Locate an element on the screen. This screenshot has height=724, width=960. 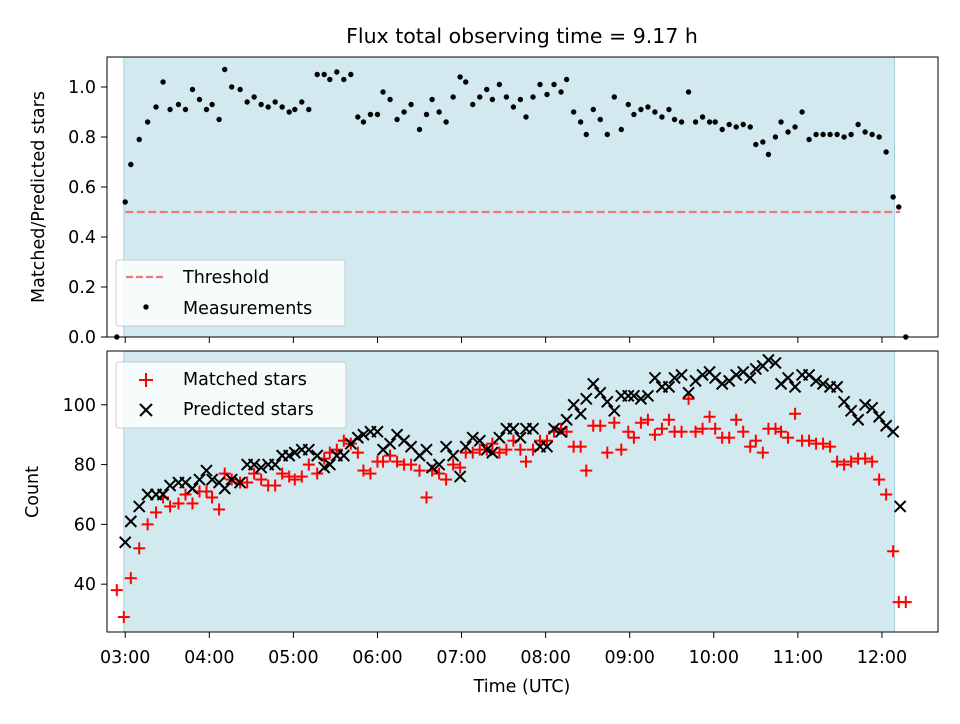
x-axis-label: Time (UTC) is located at coordinates (522, 687).